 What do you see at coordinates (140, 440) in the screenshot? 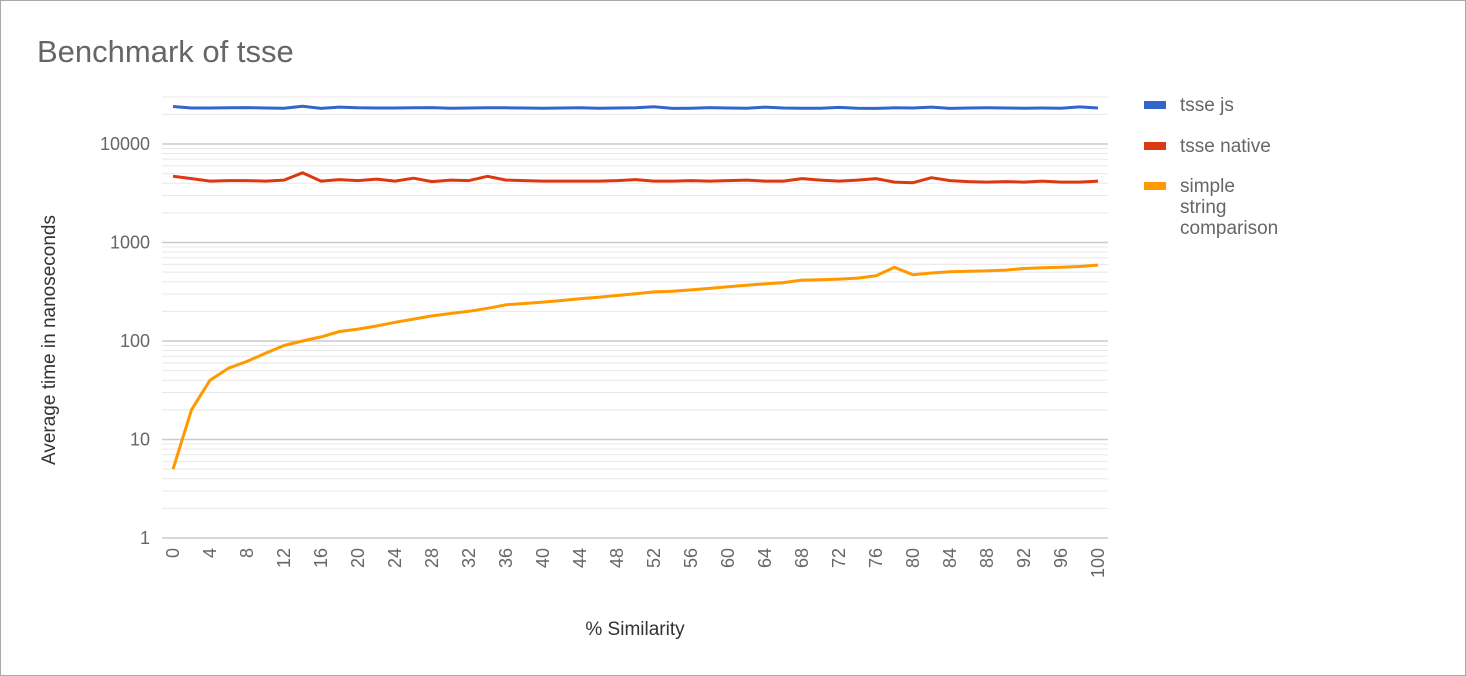
I see `y-tick-label: 10` at bounding box center [140, 440].